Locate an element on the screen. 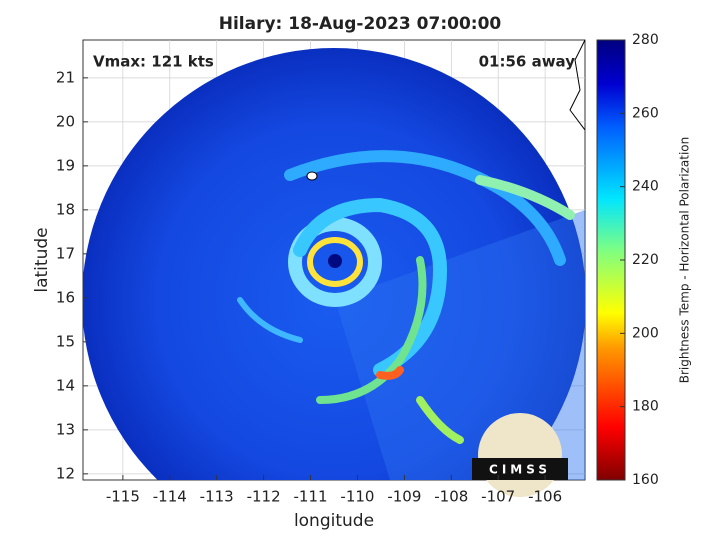  x-tick-label: -111 is located at coordinates (311, 497).